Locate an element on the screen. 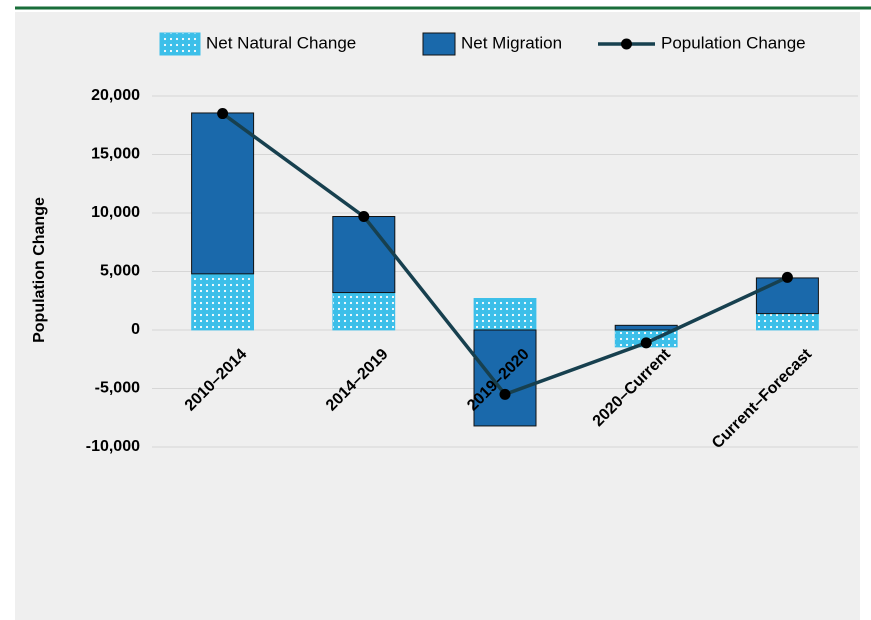 The image size is (871, 620). y-tick-label: 20,000 is located at coordinates (115, 95).